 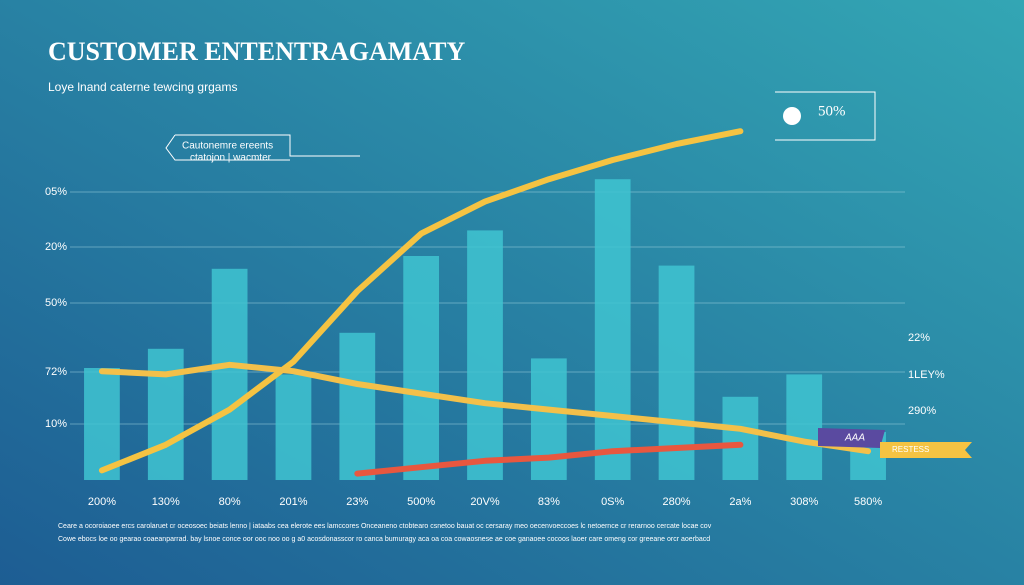 I want to click on x-tick-label: 201%, so click(x=293, y=502).